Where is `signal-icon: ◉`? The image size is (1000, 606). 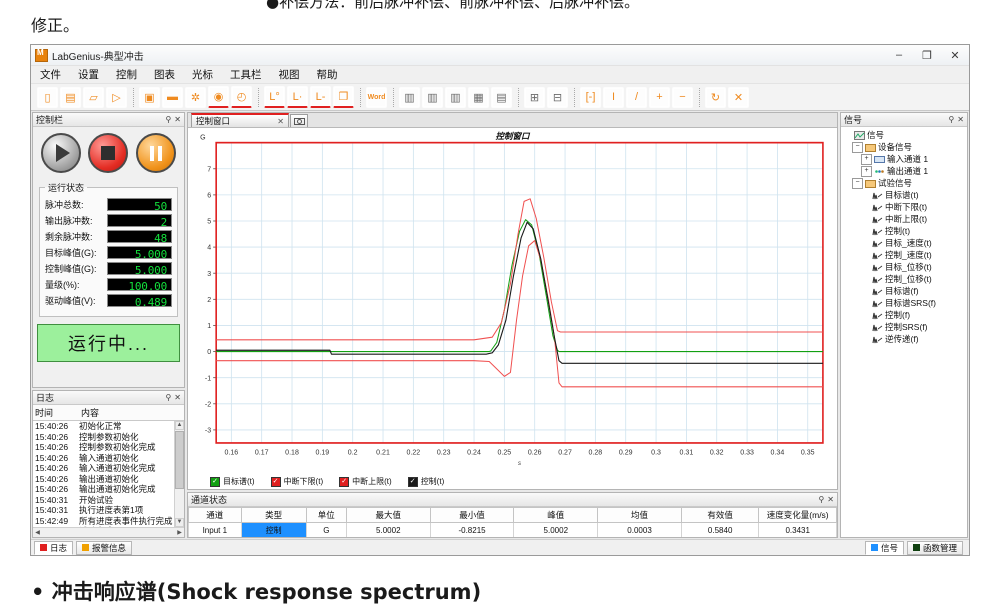 signal-icon: ◉ is located at coordinates (218, 97).